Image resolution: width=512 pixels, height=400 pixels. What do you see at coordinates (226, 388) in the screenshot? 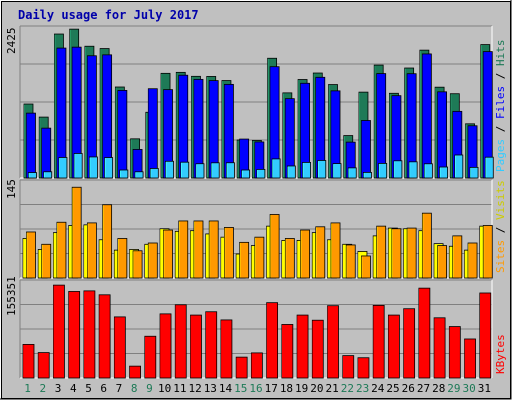
I see `day-label: 14` at bounding box center [226, 388].